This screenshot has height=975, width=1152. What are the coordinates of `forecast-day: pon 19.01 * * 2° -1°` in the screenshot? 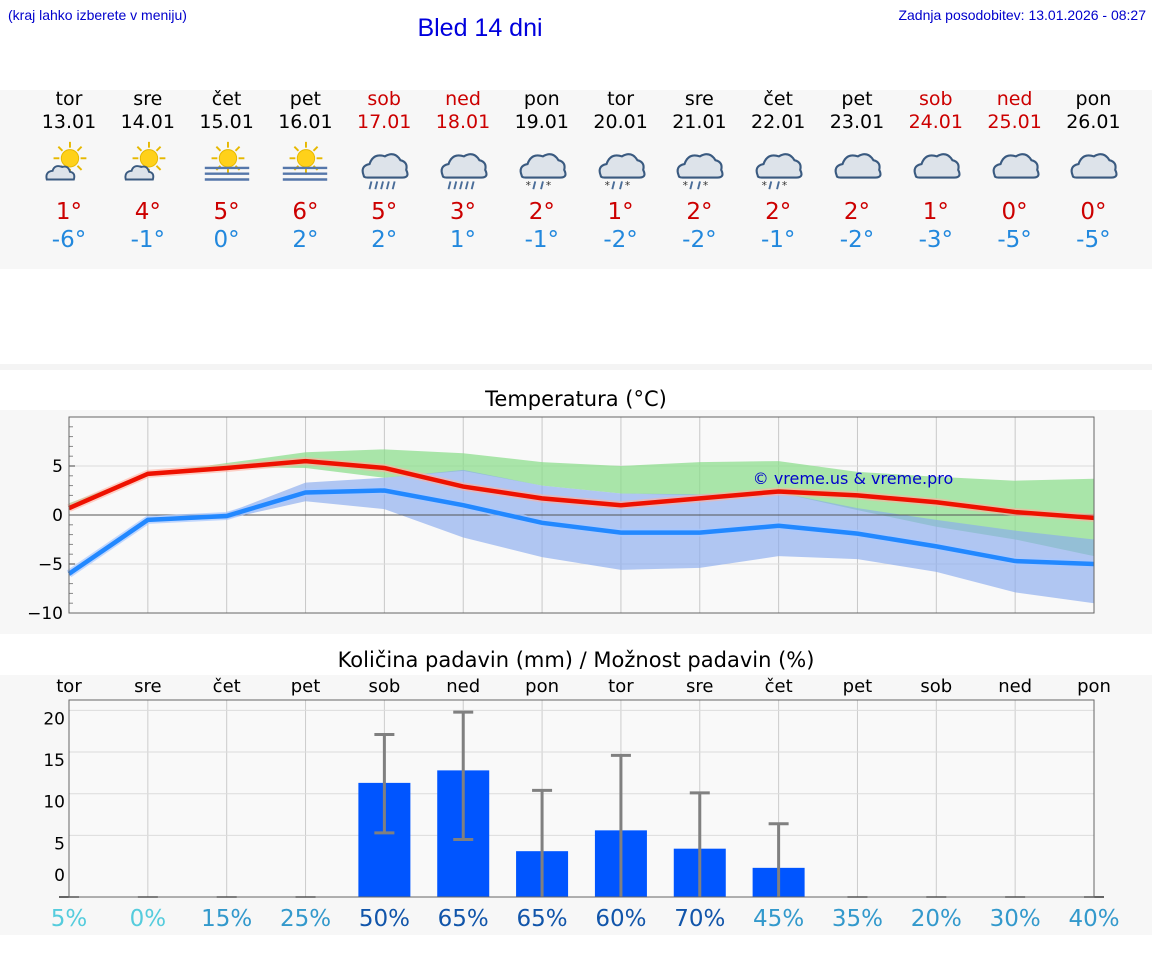 It's located at (542, 171).